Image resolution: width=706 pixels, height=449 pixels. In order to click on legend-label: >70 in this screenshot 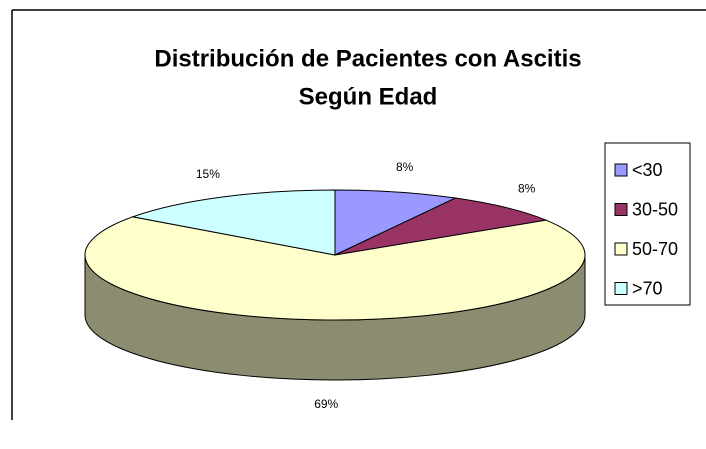, I will do `click(647, 288)`.